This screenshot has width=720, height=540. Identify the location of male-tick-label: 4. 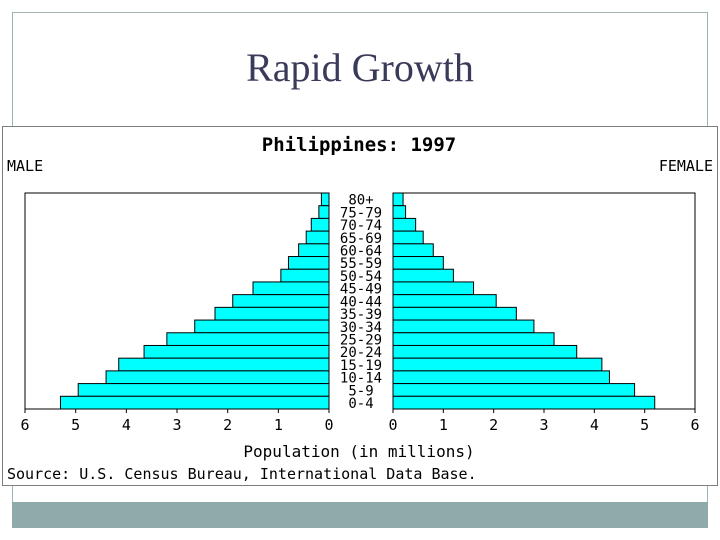
(126, 425).